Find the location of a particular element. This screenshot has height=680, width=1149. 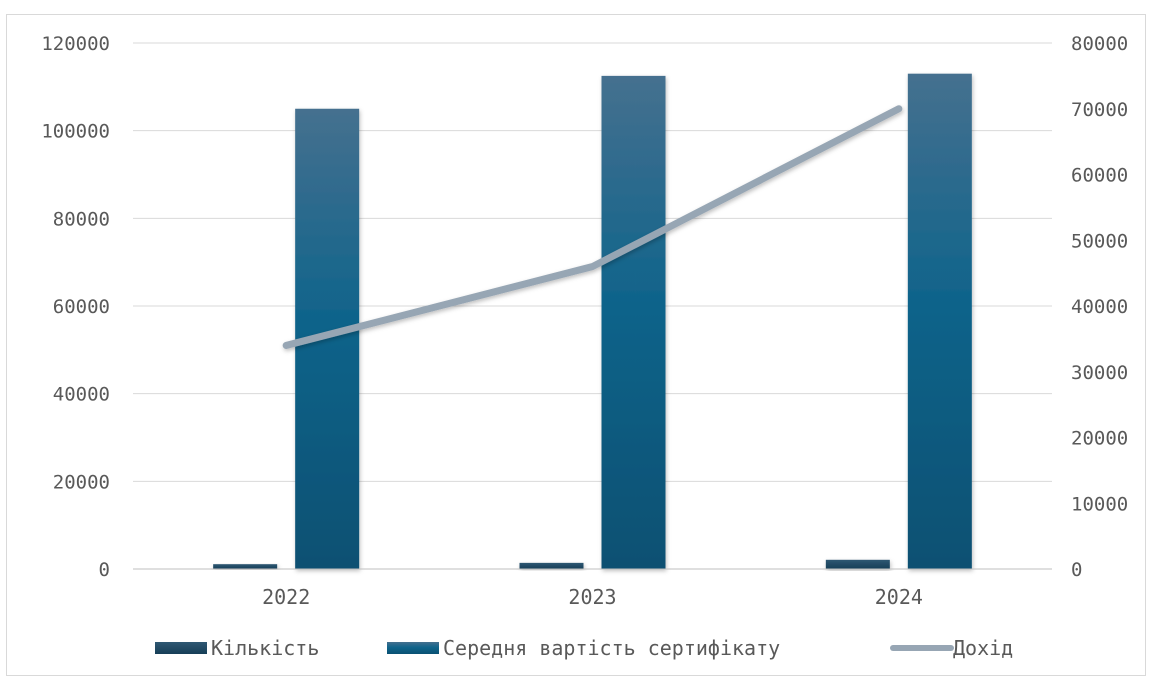

legend-label: Кількість is located at coordinates (265, 648).